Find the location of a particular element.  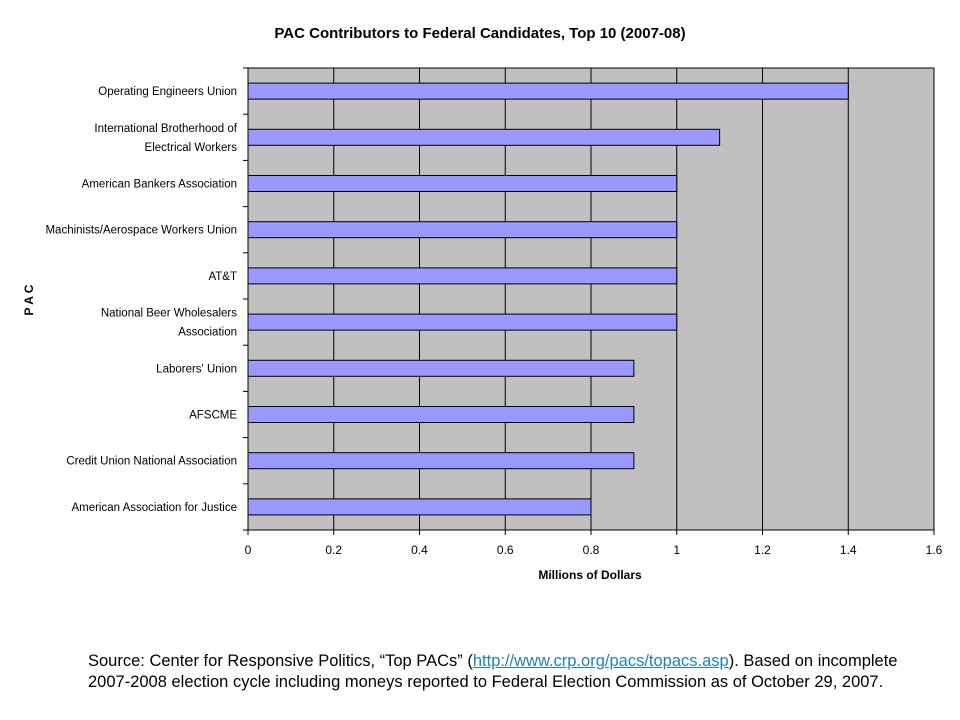

x-axis-title: Millions of Dollars is located at coordinates (590, 575).